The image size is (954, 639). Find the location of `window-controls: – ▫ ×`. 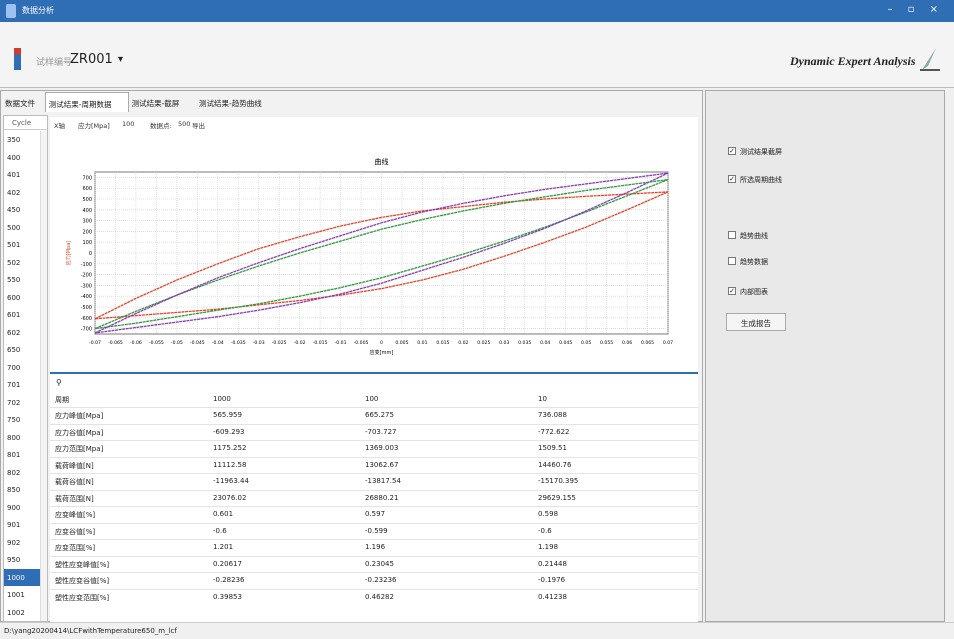

window-controls: – ▫ × is located at coordinates (915, 9).